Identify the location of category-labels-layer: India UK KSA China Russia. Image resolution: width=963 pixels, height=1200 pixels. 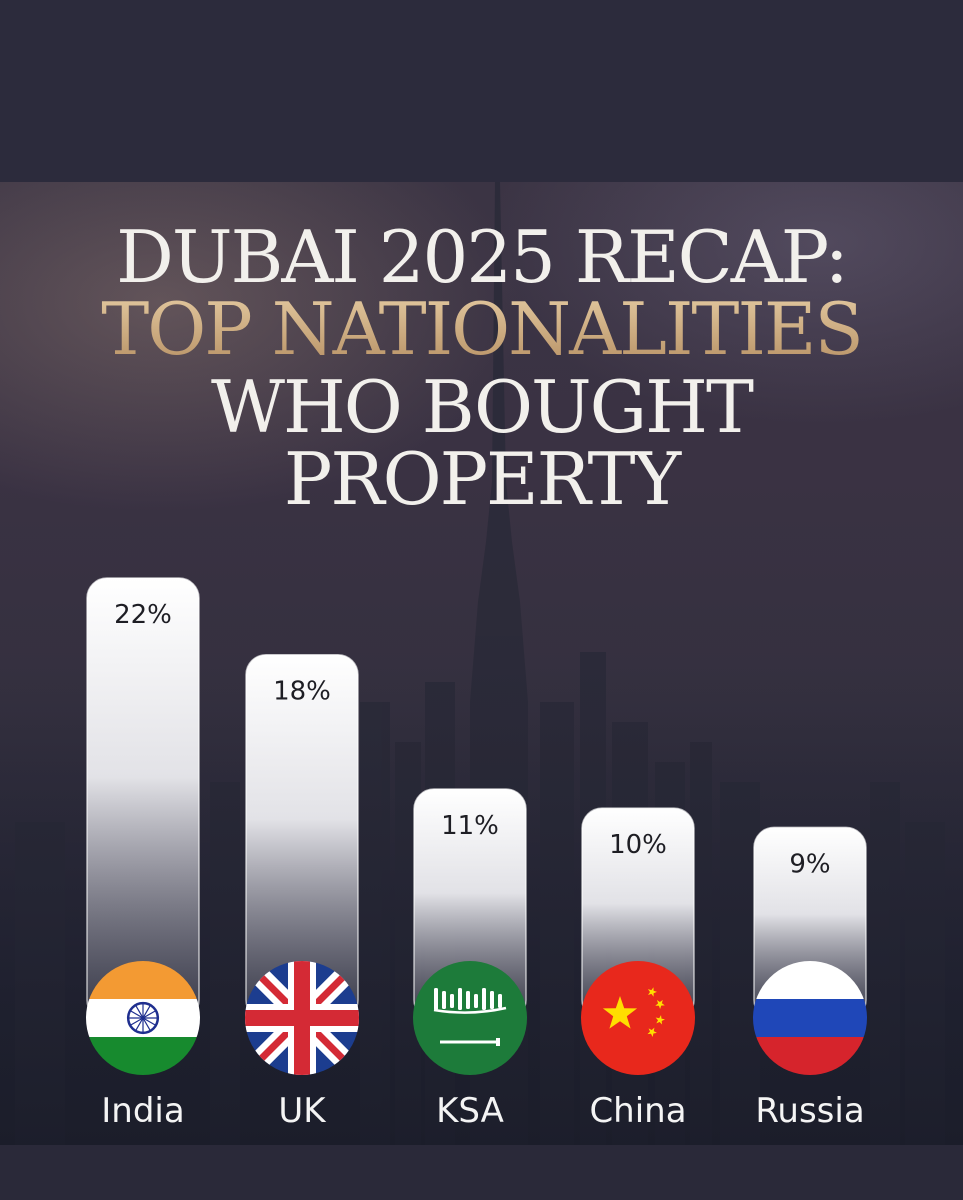
(482, 1111).